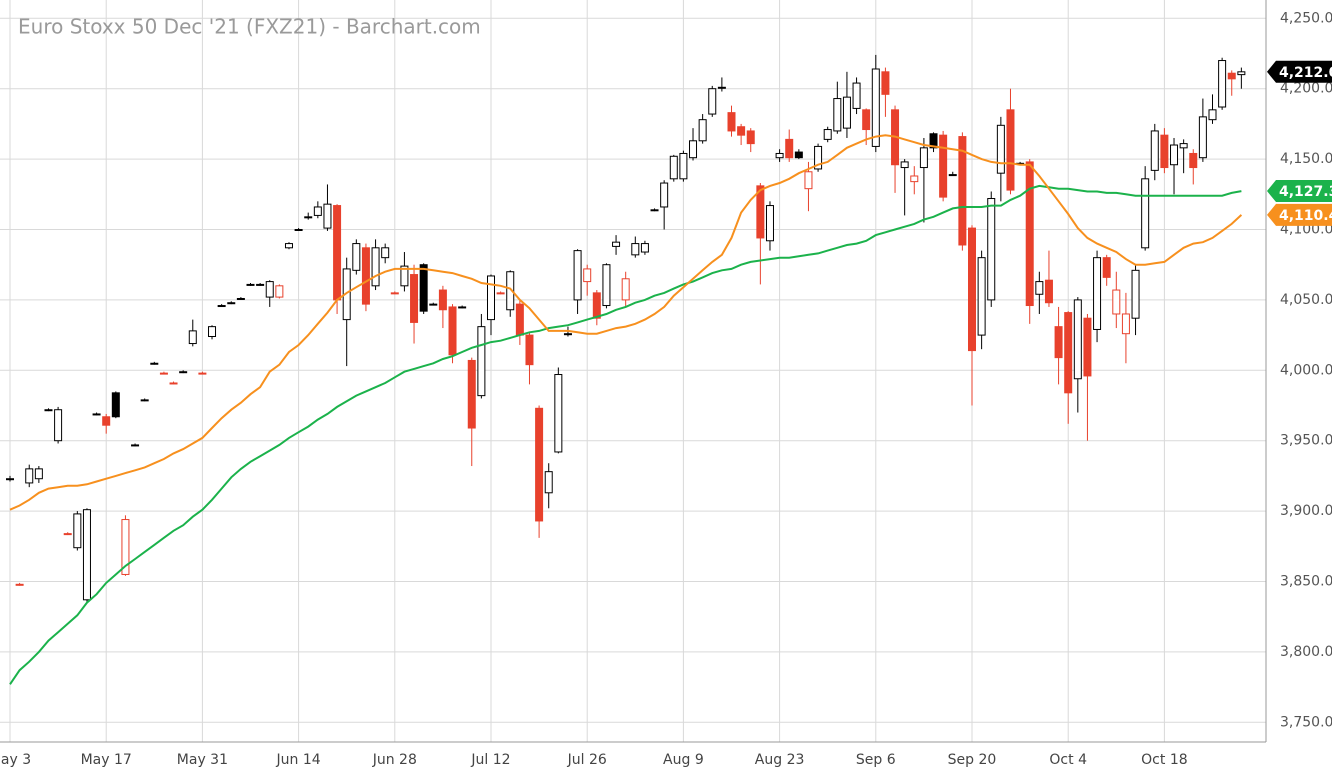 This screenshot has width=1332, height=774. What do you see at coordinates (1305, 73) in the screenshot?
I see `last-value-label: 4,212.0` at bounding box center [1305, 73].